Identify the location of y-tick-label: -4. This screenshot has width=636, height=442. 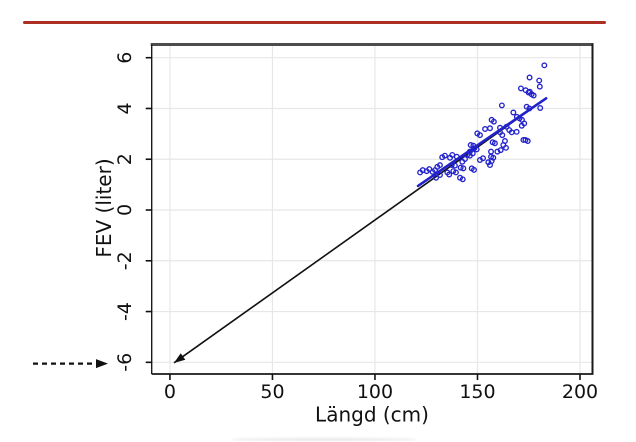
(125, 311).